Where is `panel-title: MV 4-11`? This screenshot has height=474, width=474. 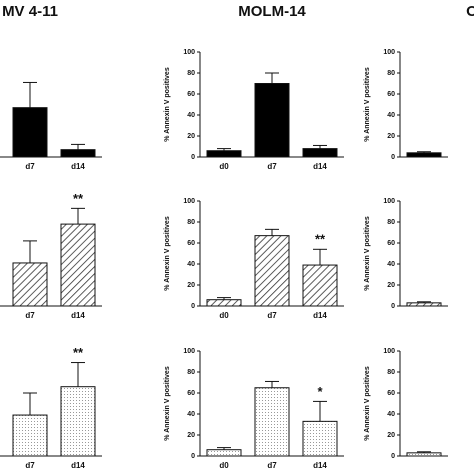 panel-title: MV 4-11 is located at coordinates (30, 11).